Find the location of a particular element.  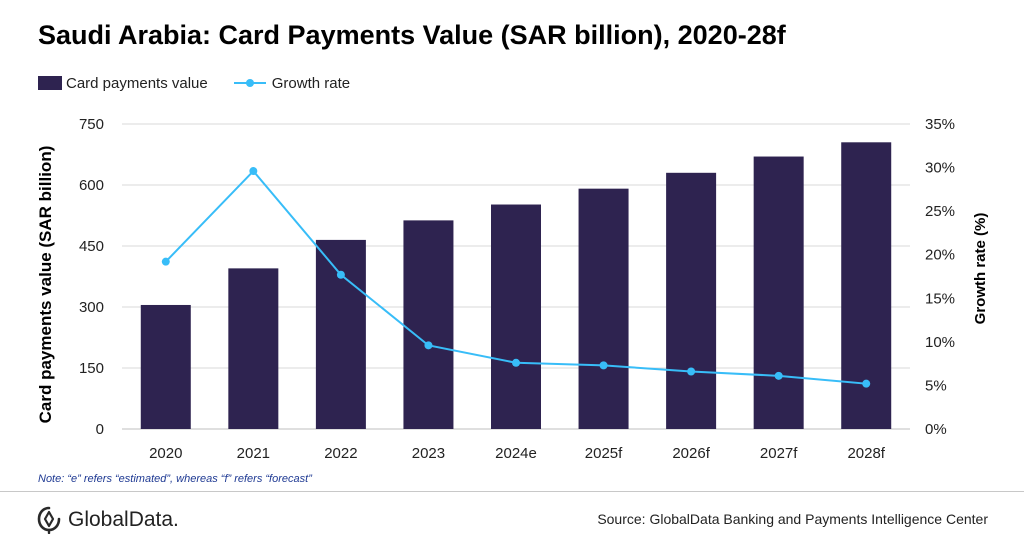

x-tick-label: 2025f is located at coordinates (604, 453).